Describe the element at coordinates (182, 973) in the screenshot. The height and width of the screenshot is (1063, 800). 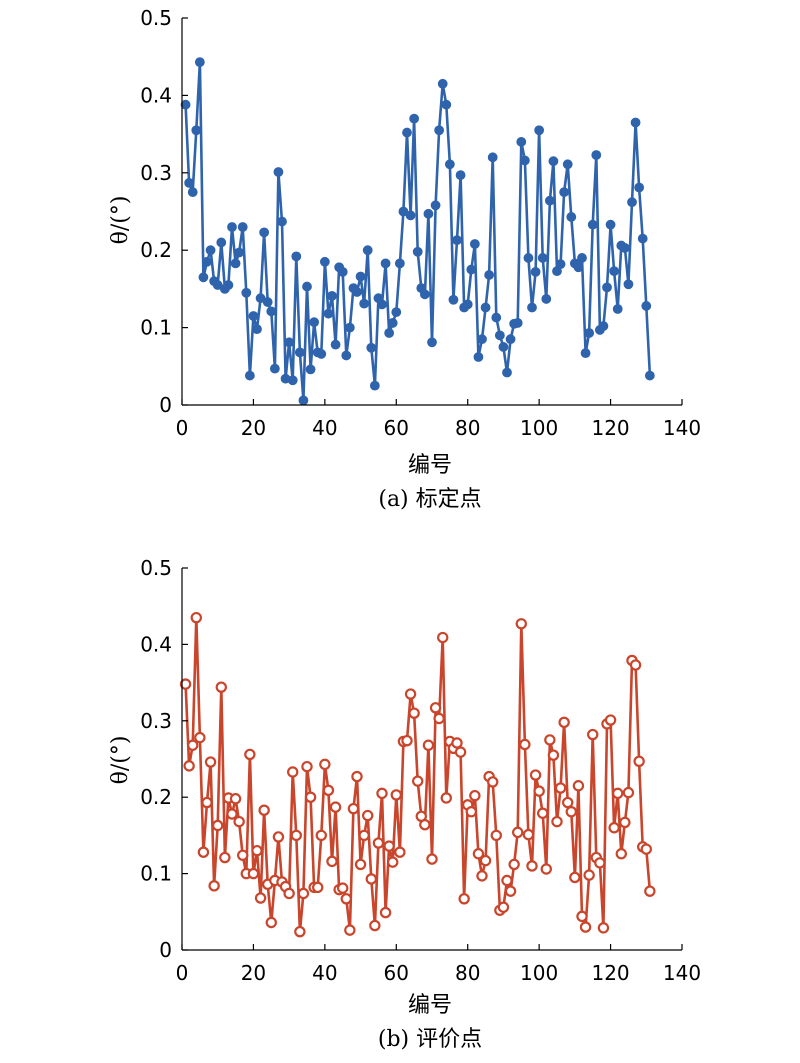
I see `x-tick-label: 0` at that location.